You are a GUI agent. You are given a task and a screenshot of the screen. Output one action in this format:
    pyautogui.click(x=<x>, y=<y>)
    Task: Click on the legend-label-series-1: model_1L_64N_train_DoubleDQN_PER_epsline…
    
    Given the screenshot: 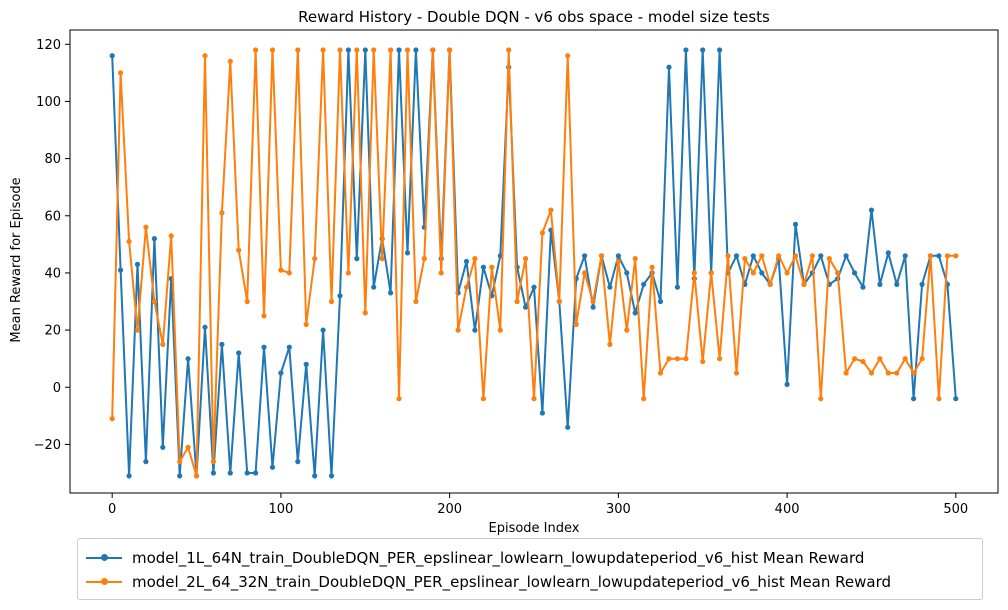 What is the action you would take?
    pyautogui.click(x=498, y=558)
    